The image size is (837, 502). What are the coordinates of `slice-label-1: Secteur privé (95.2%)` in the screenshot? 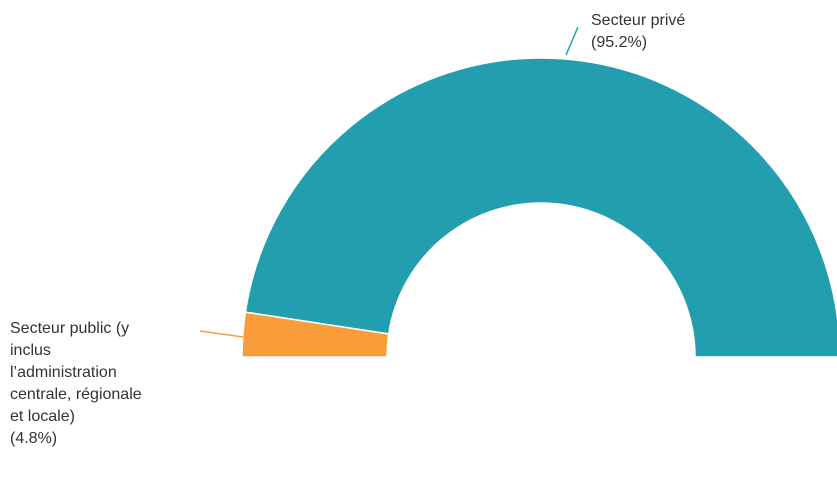 It's located at (638, 31).